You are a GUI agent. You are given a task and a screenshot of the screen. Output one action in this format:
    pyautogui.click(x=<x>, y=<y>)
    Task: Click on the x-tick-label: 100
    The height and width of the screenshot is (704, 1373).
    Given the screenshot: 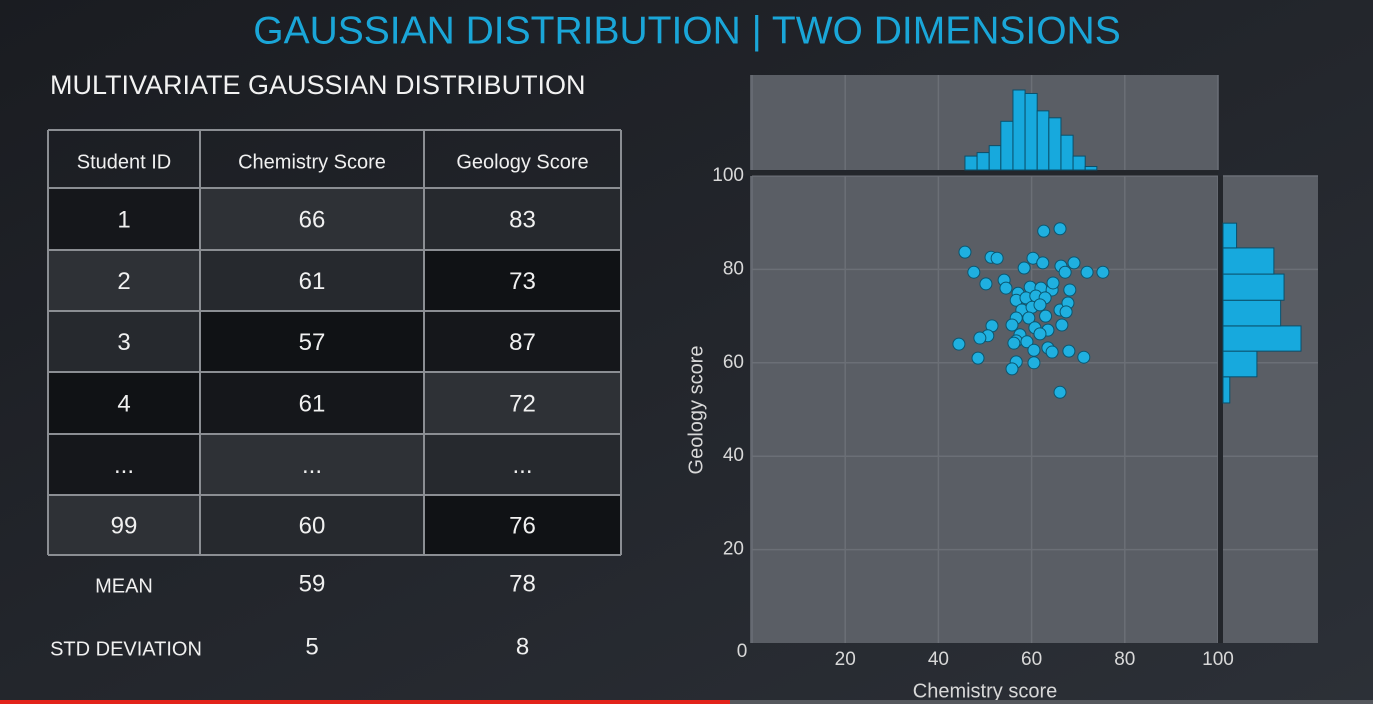 What is the action you would take?
    pyautogui.click(x=1218, y=659)
    